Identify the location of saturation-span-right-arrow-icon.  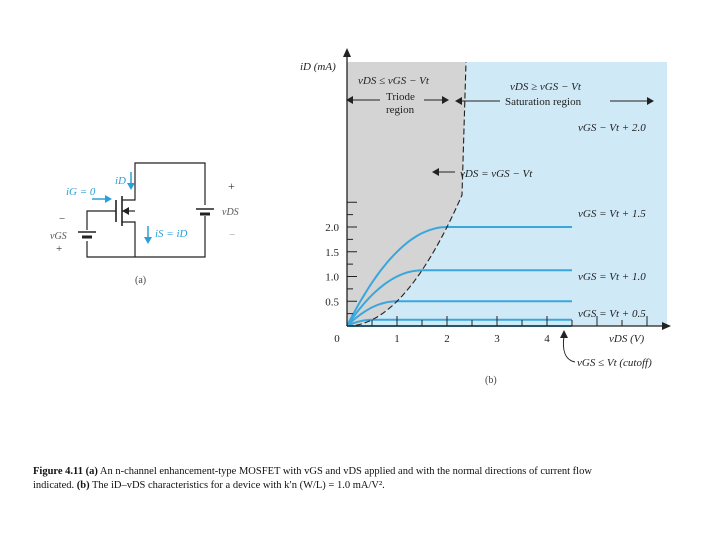
(650, 101).